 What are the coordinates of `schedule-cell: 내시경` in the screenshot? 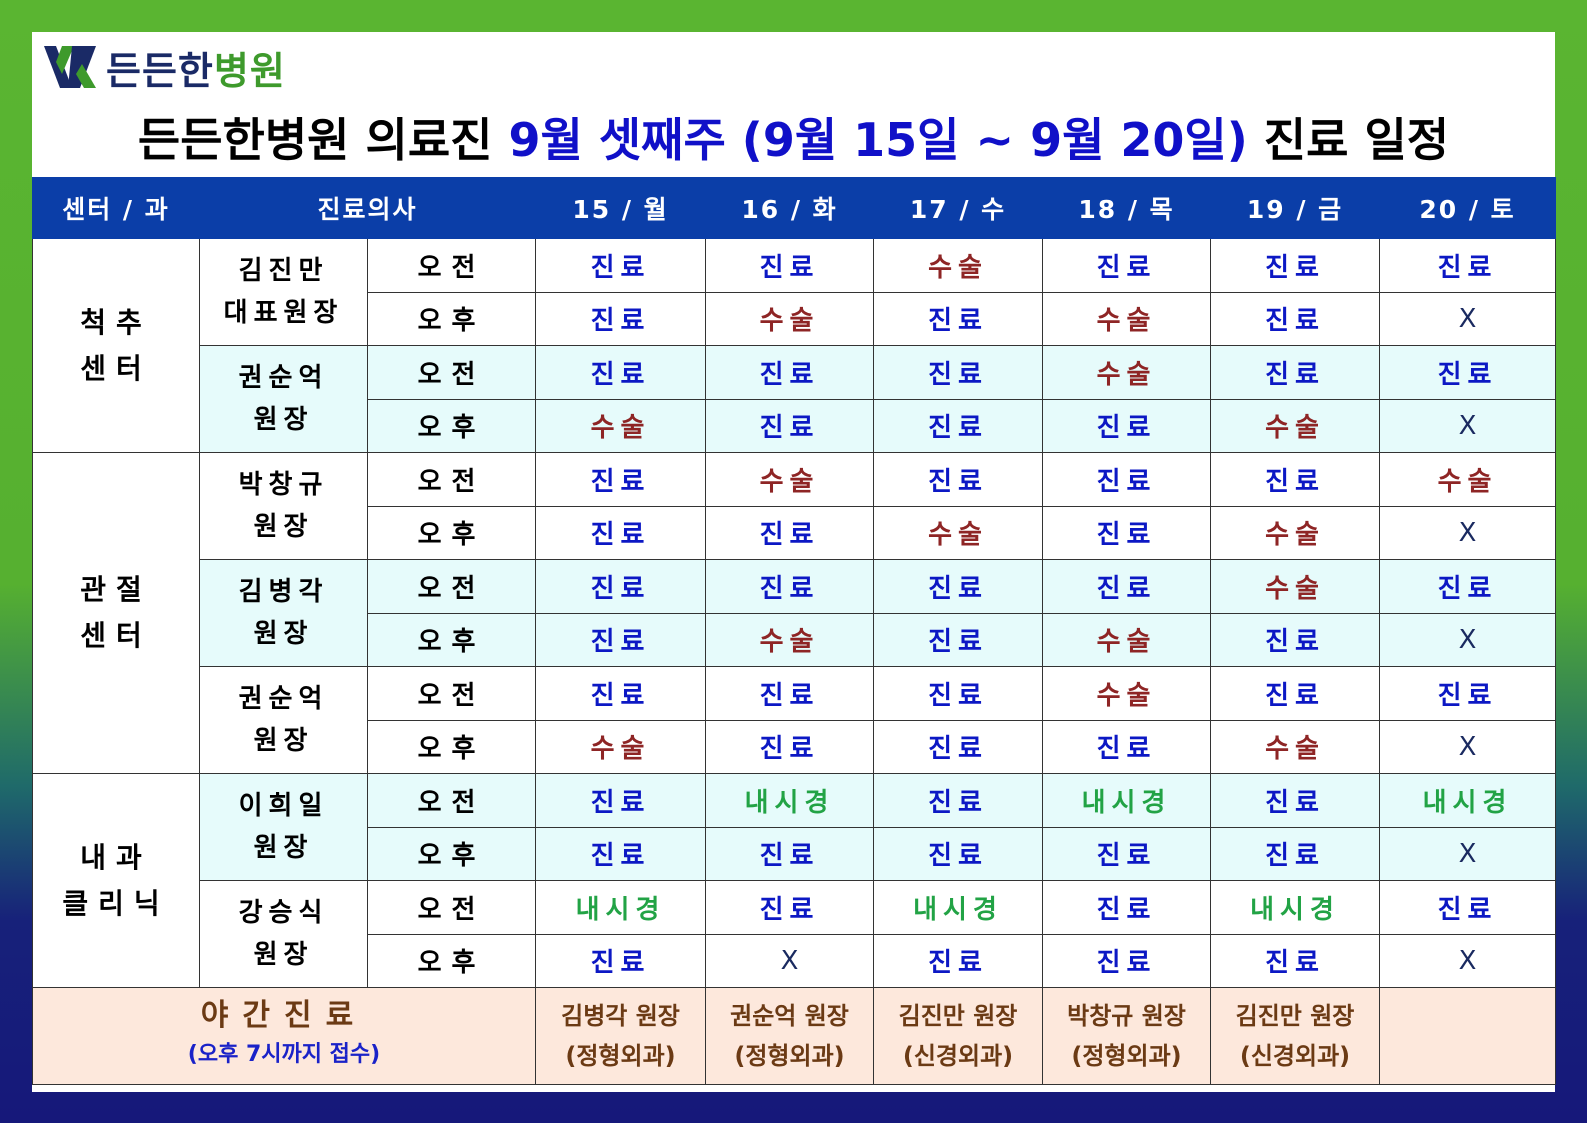 It's located at (1468, 800).